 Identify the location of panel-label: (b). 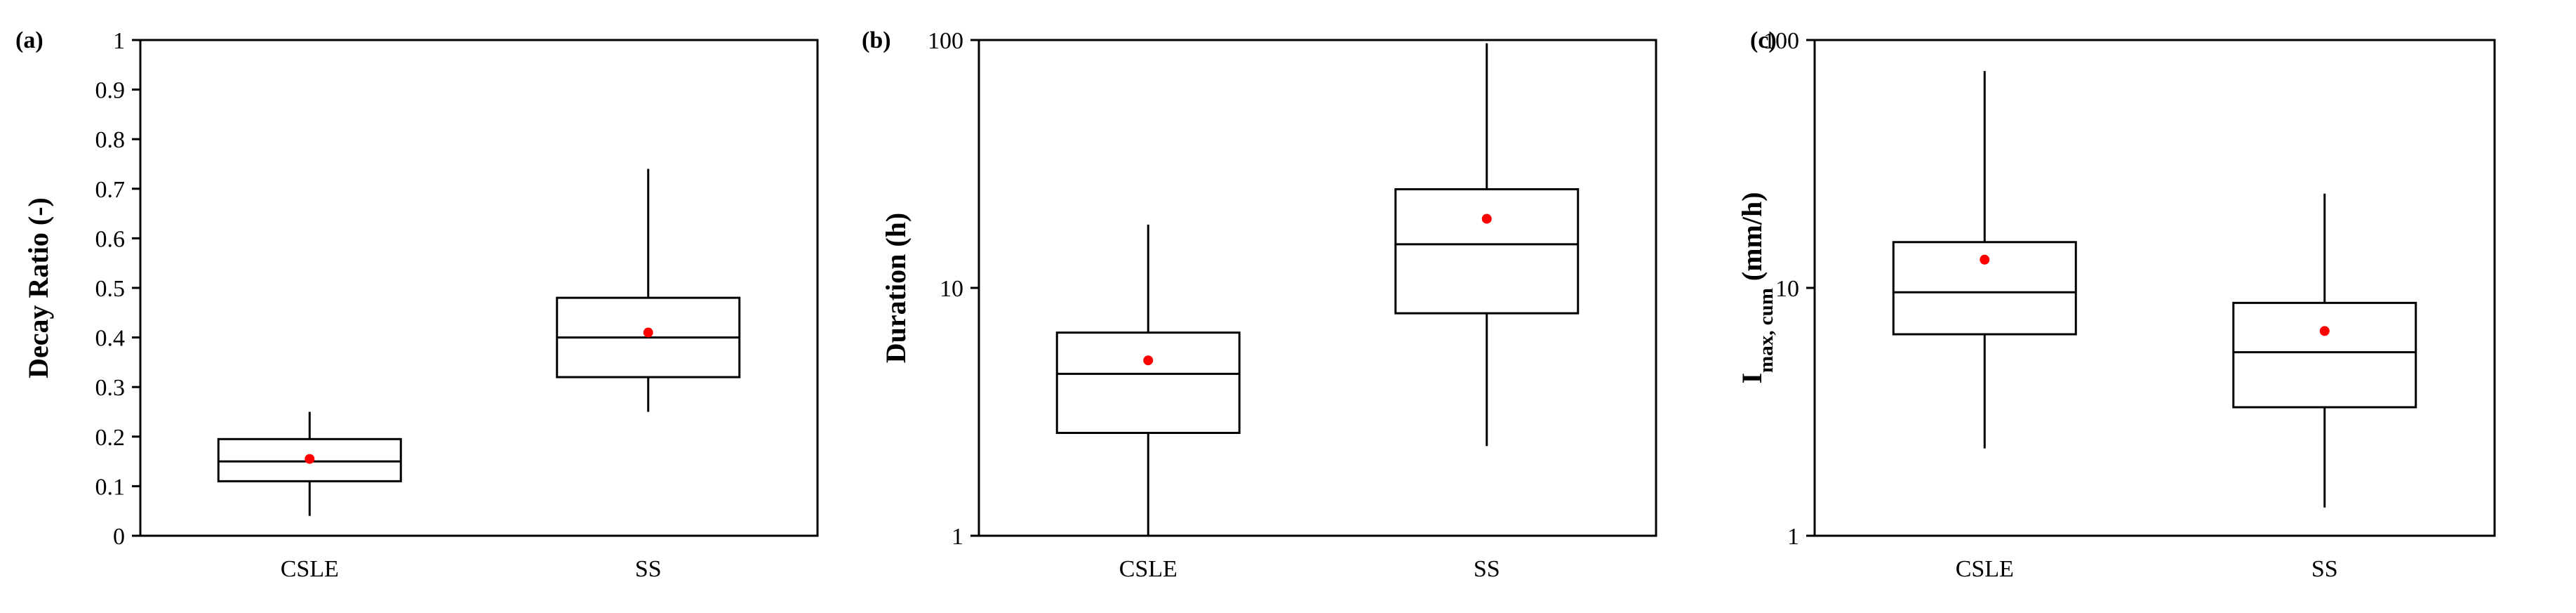
(876, 40).